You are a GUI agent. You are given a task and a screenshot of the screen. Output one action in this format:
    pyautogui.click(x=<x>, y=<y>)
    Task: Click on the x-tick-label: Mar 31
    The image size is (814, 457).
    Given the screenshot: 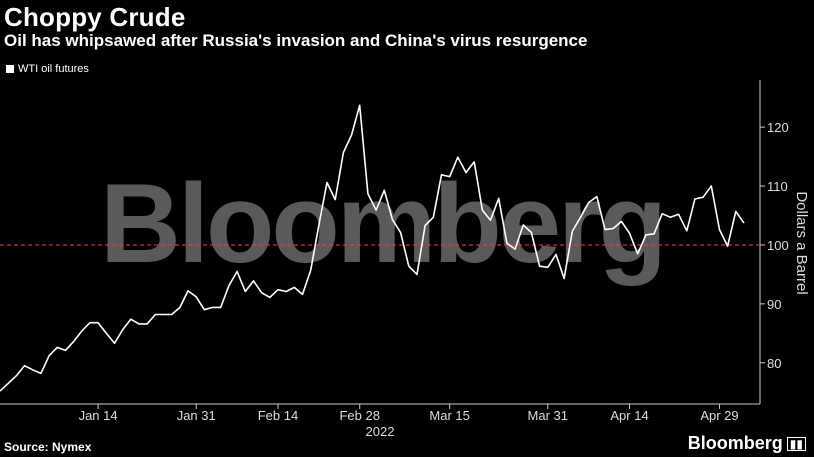 What is the action you would take?
    pyautogui.click(x=548, y=415)
    